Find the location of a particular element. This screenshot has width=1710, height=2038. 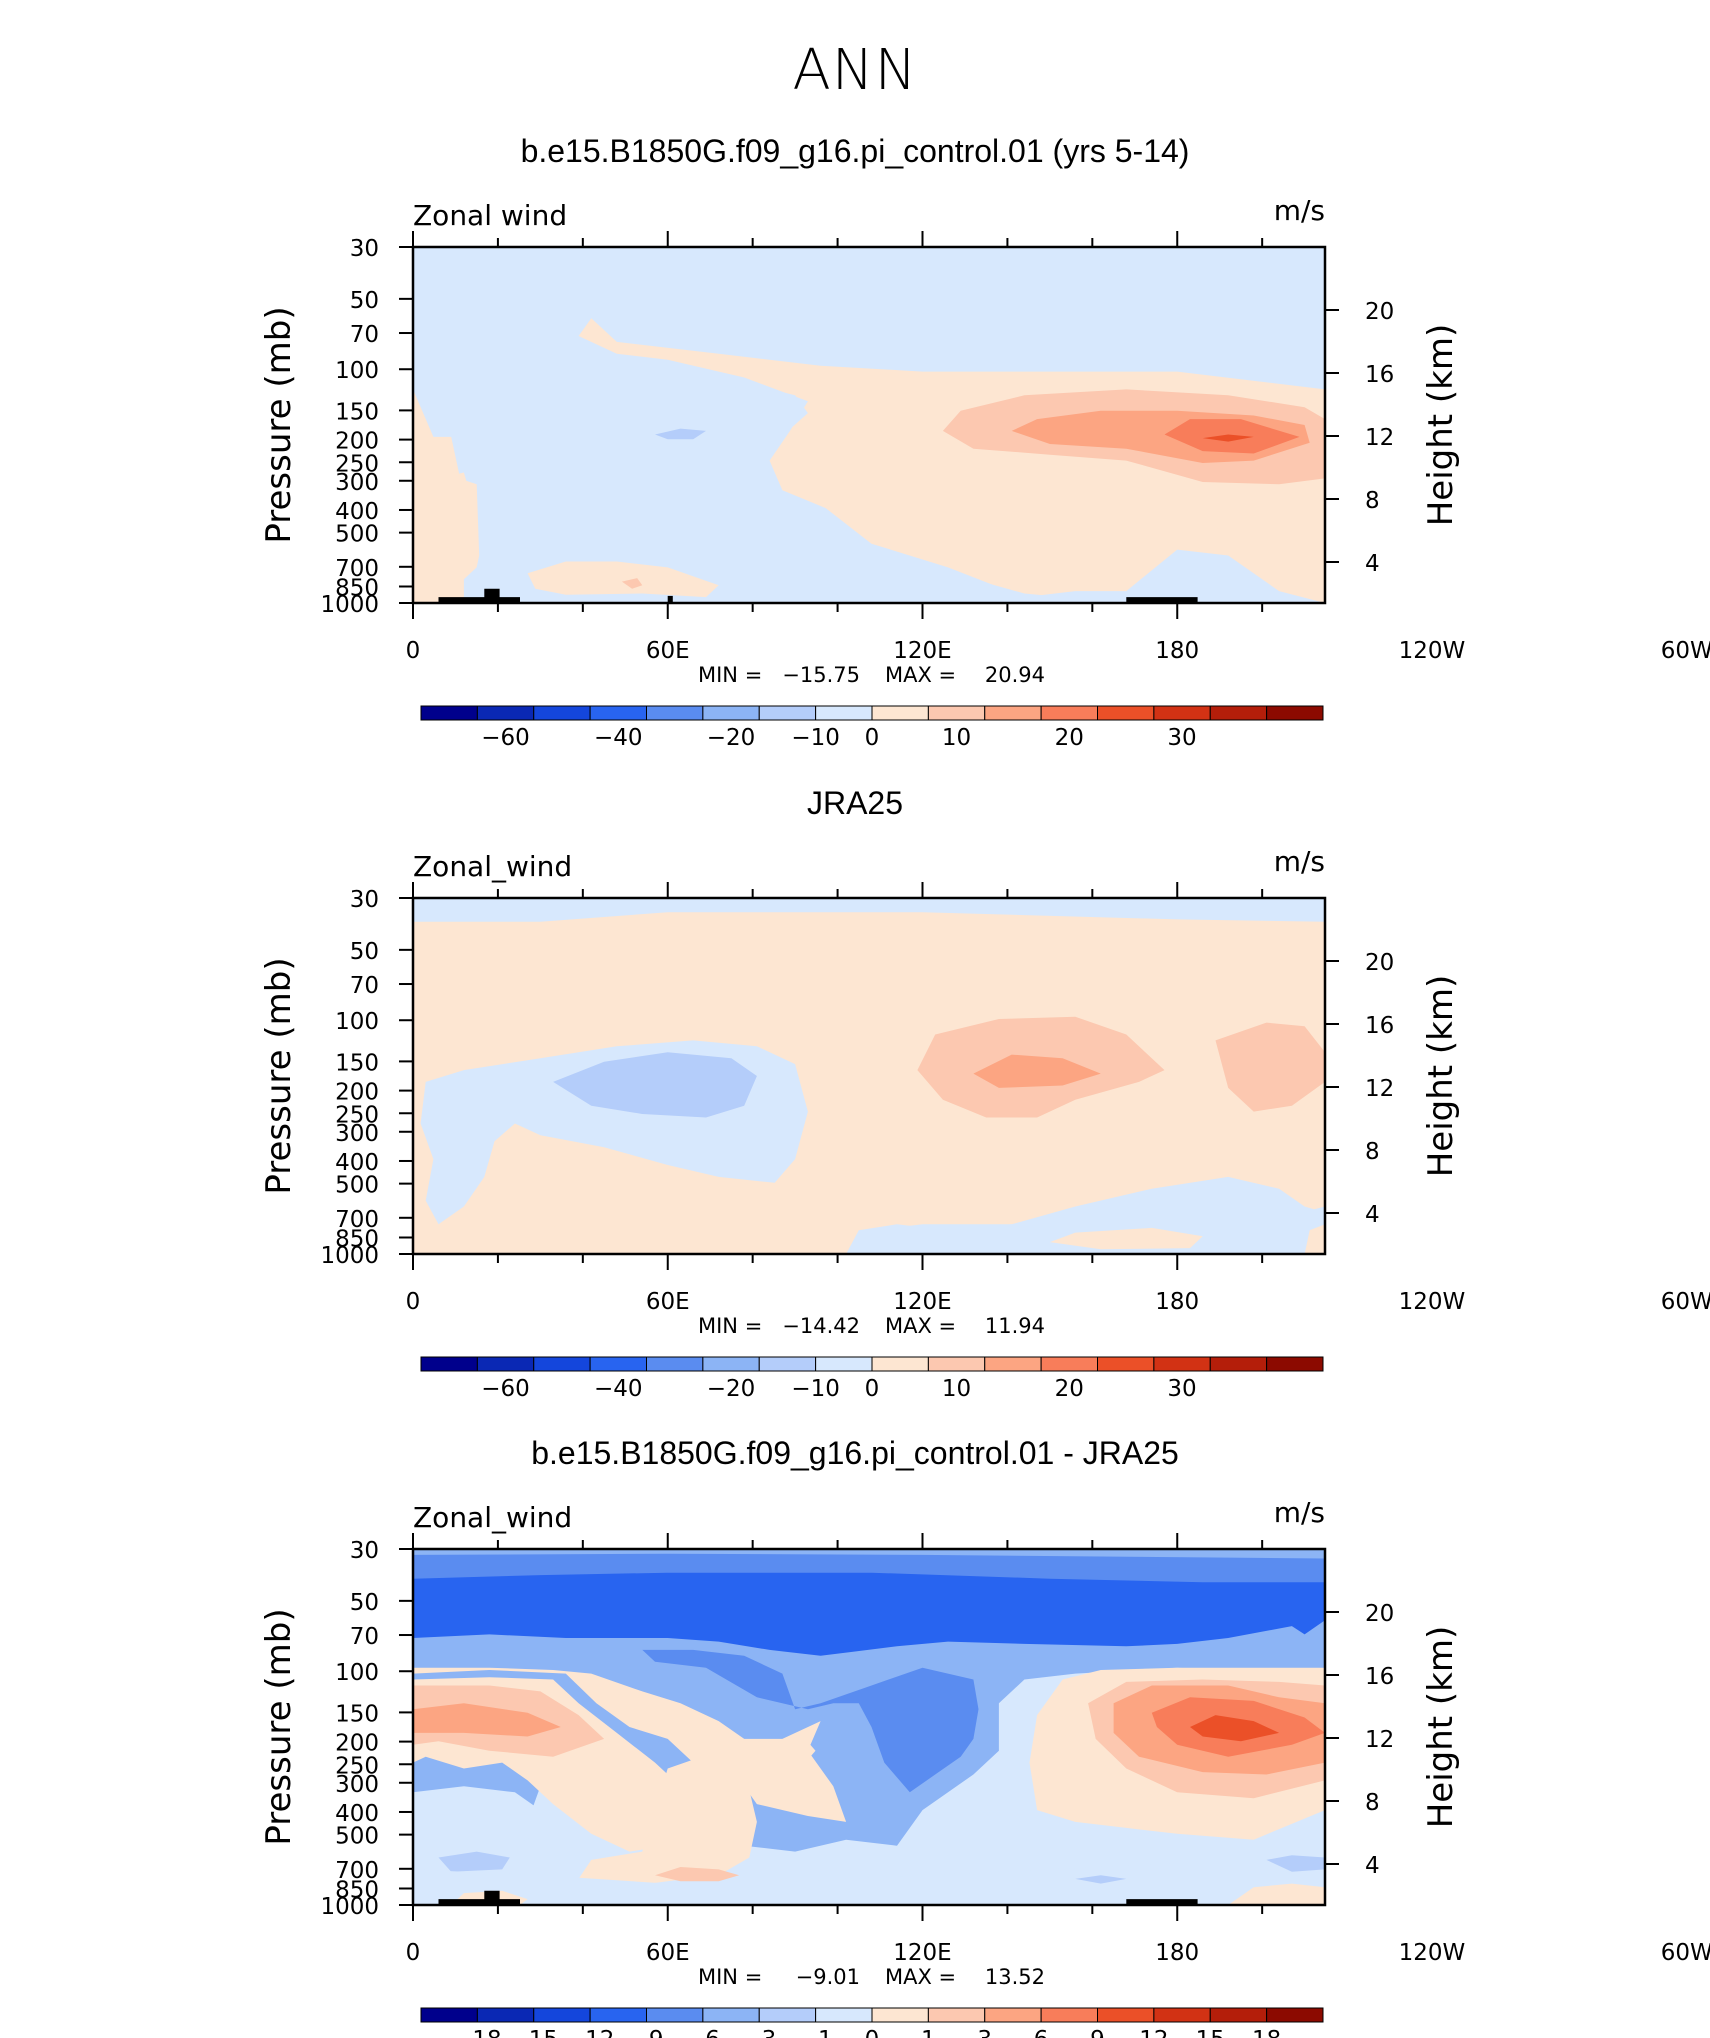

x-tick-label: 60E is located at coordinates (668, 651).